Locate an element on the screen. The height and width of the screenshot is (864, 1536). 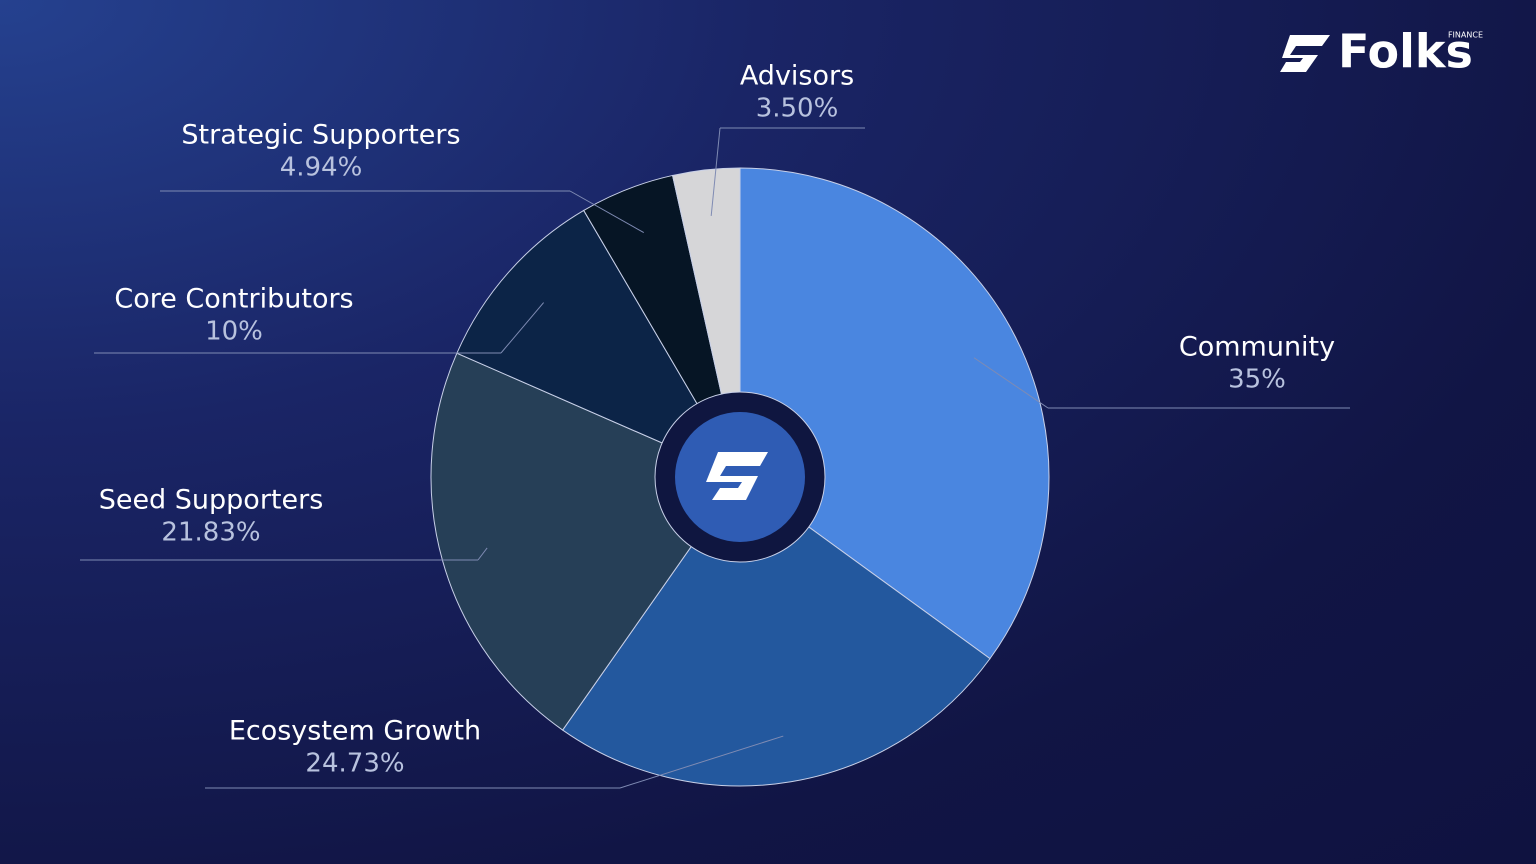
logo-icon is located at coordinates (1305, 53).